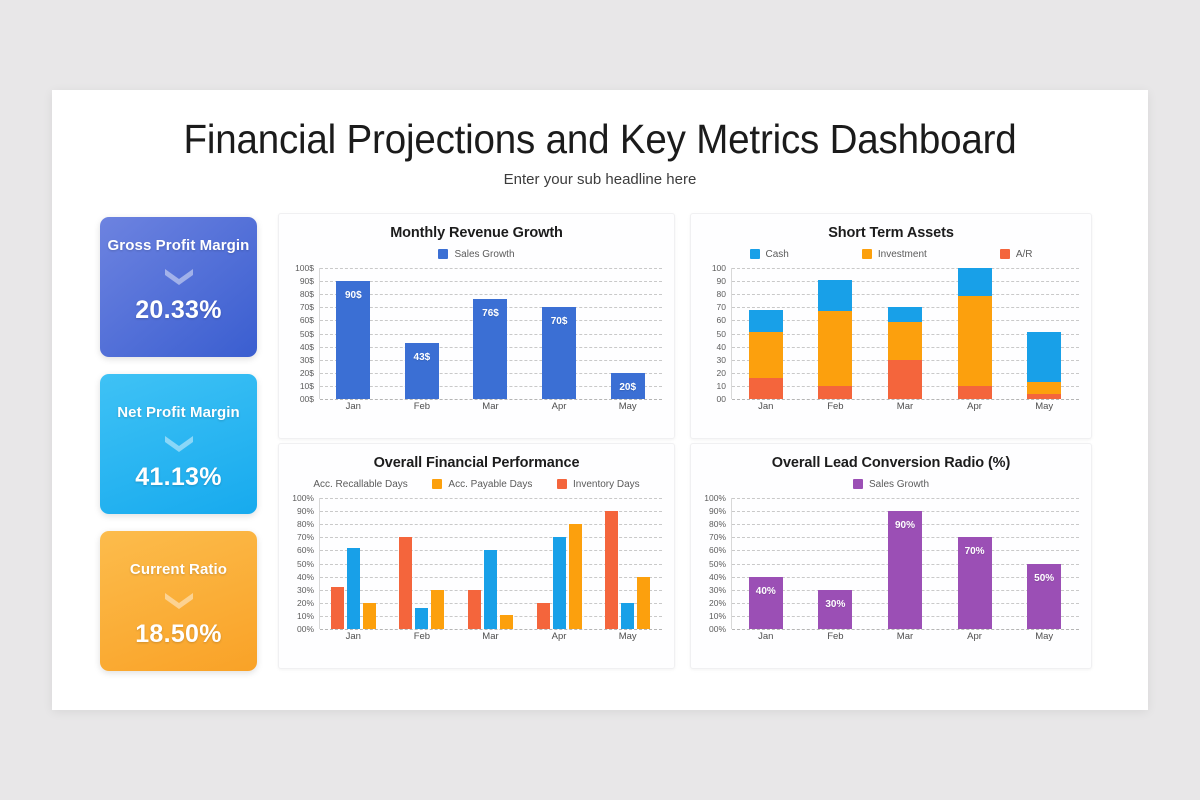  What do you see at coordinates (305, 524) in the screenshot?
I see `y-axis-tick: 80%` at bounding box center [305, 524].